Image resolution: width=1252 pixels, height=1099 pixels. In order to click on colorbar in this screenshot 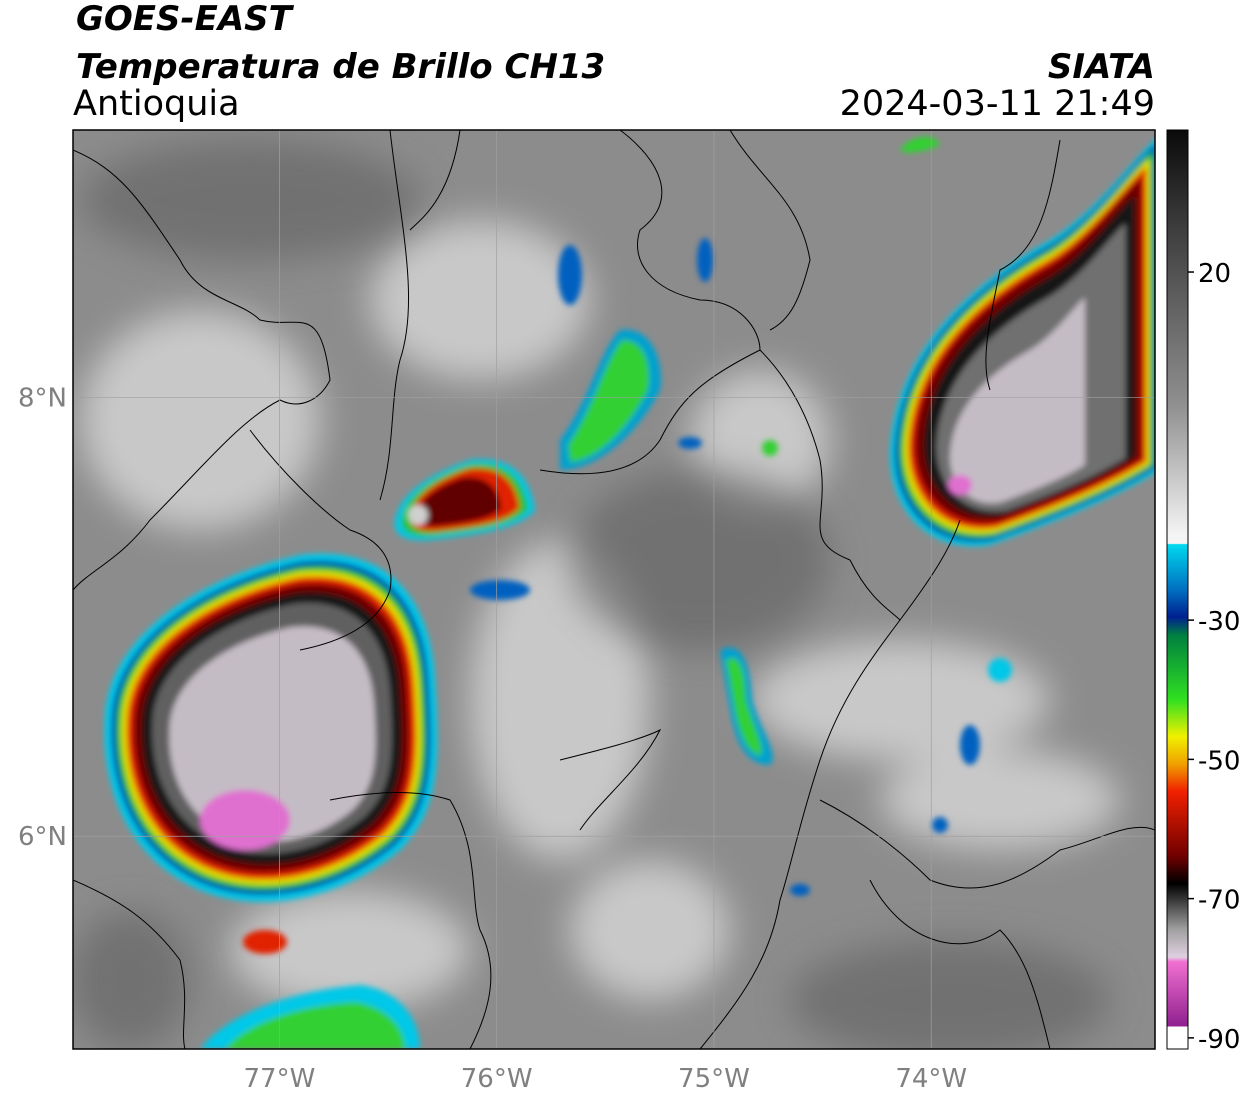, I will do `click(1177, 589)`.